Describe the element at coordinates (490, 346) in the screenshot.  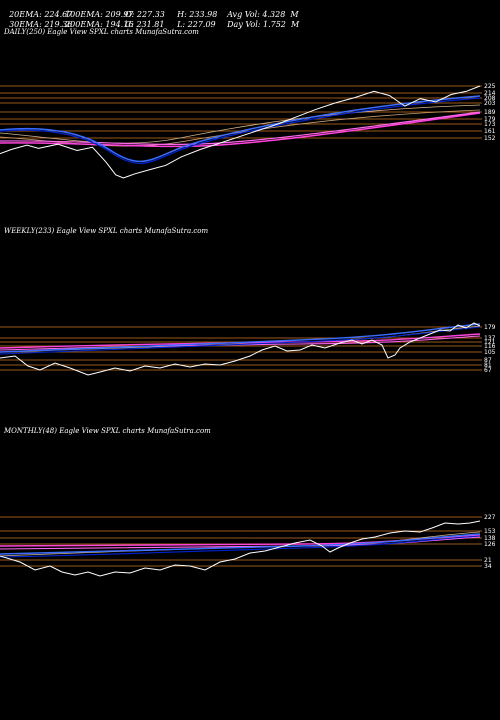
I see `price-tick-label: 116` at that location.